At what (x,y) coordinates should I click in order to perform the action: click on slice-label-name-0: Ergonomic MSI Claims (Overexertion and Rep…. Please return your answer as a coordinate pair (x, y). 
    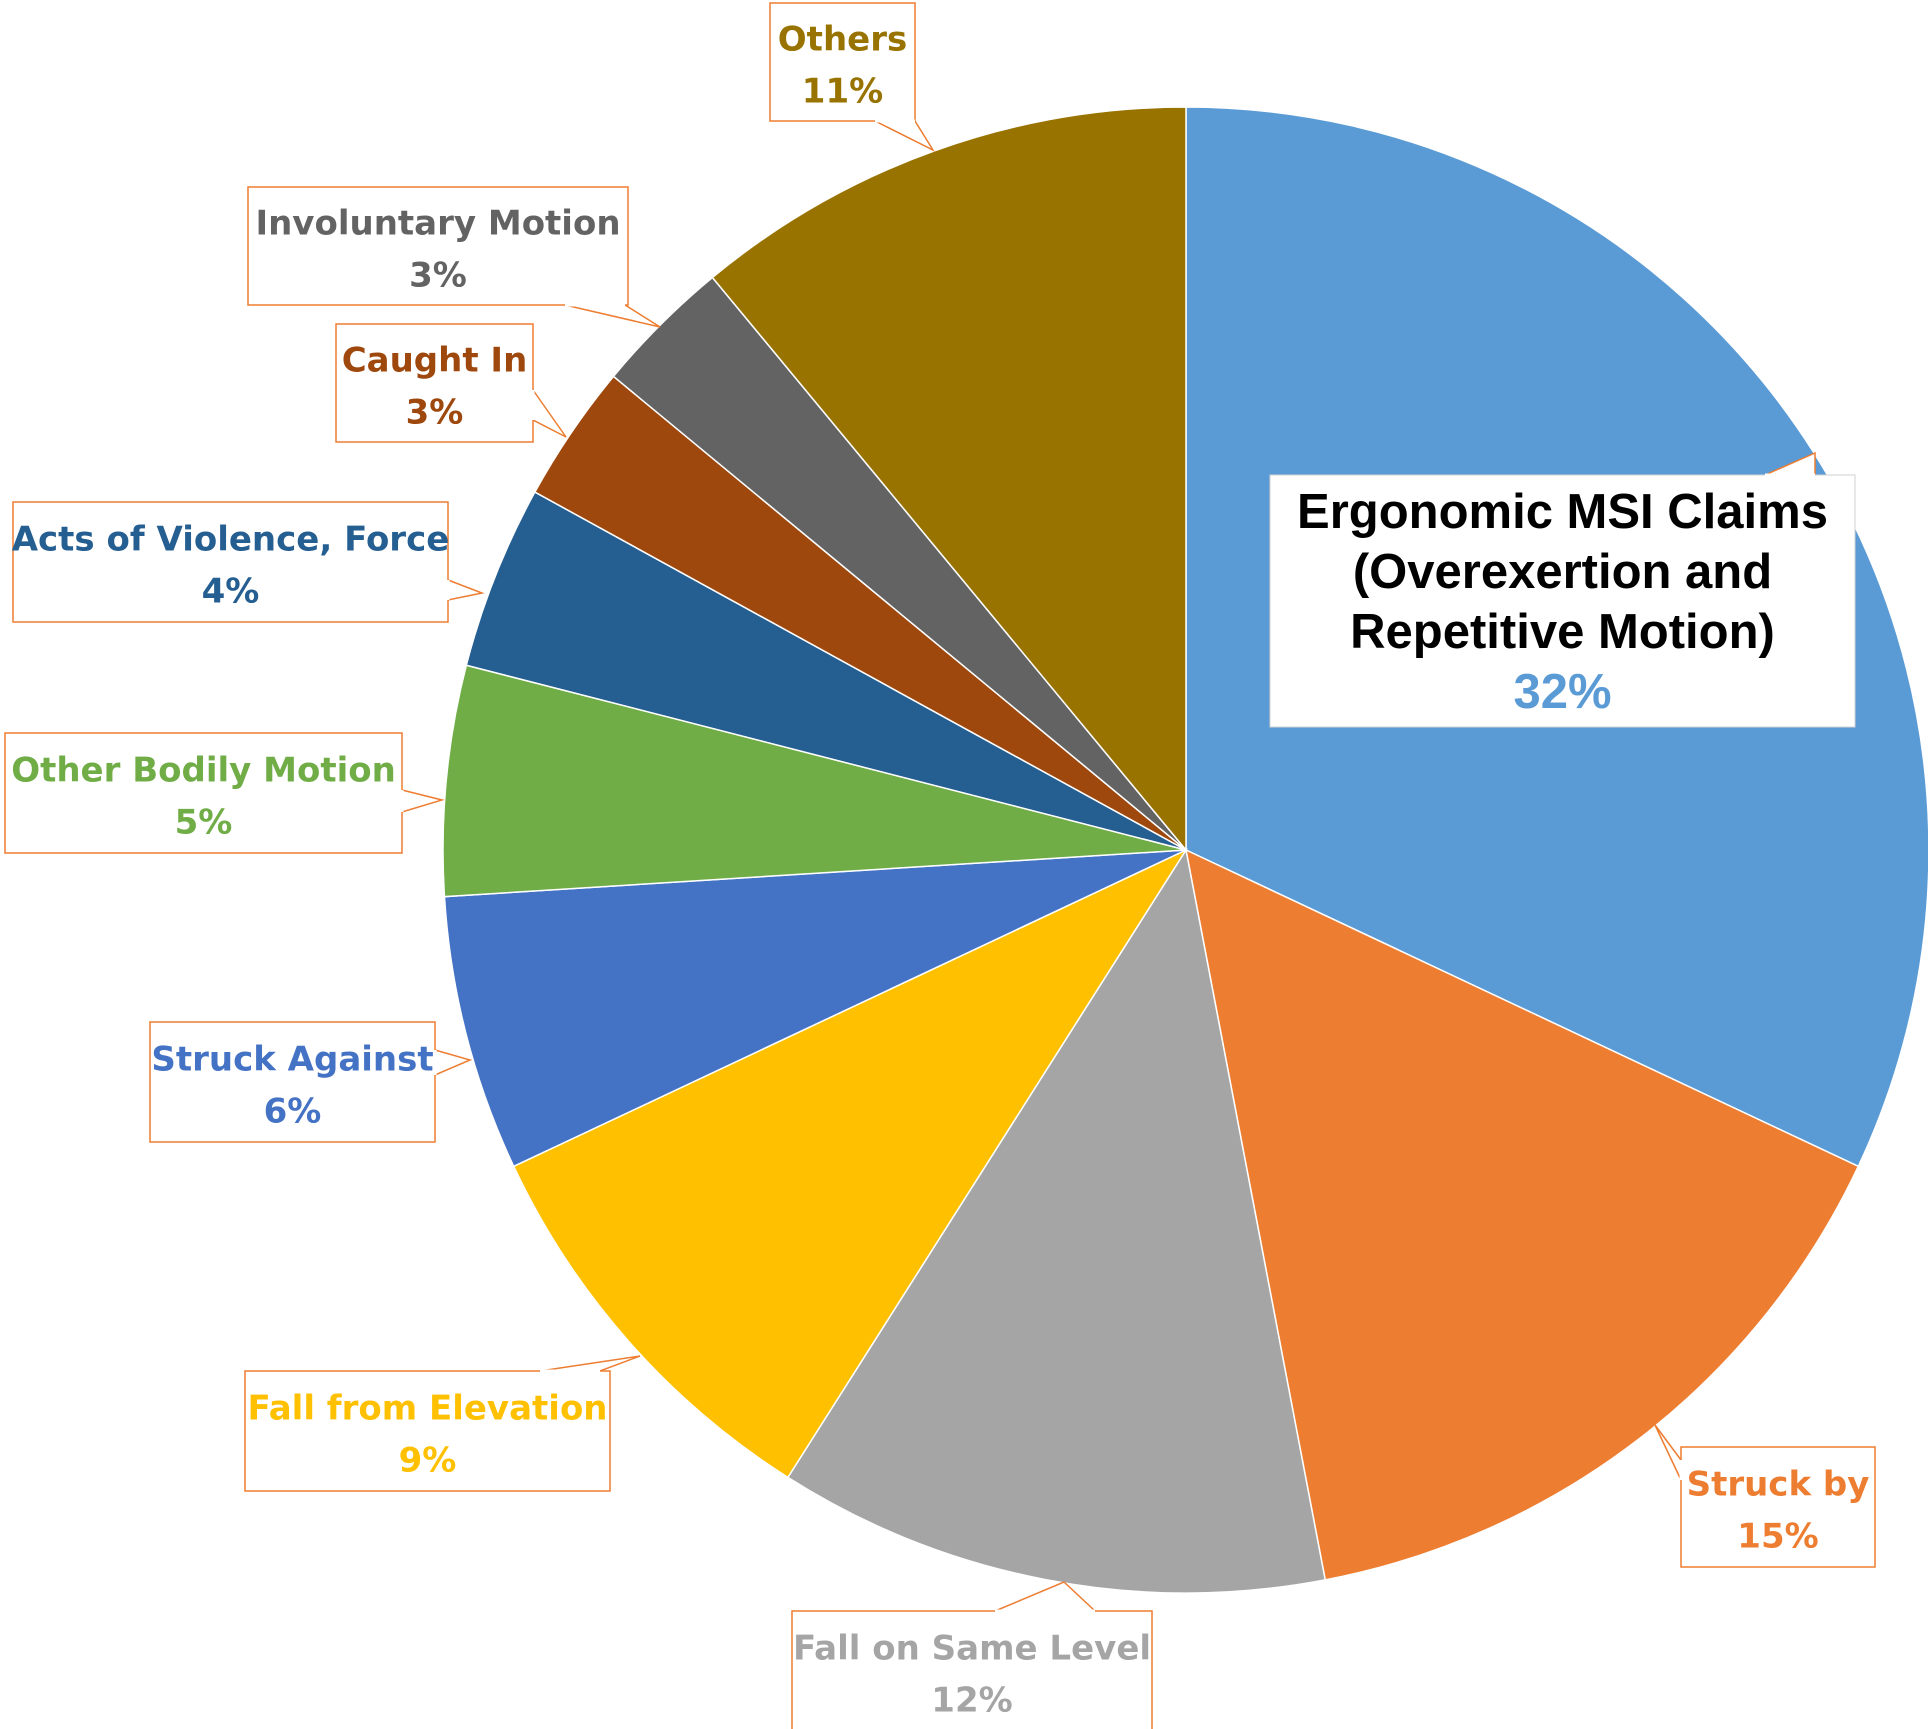
    Looking at the image, I should click on (1562, 572).